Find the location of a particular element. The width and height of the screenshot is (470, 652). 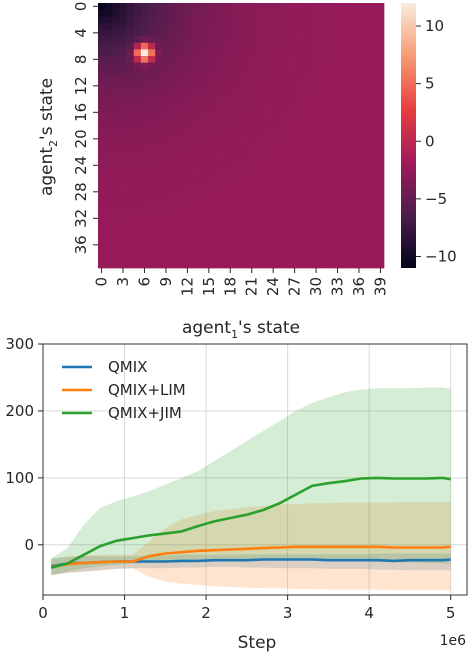

heatmap-y-tick-label: 32 is located at coordinates (81, 218).